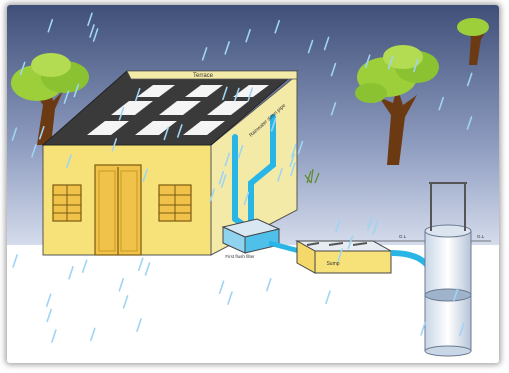 The width and height of the screenshot is (509, 373). I want to click on sump-tank, so click(344, 257).